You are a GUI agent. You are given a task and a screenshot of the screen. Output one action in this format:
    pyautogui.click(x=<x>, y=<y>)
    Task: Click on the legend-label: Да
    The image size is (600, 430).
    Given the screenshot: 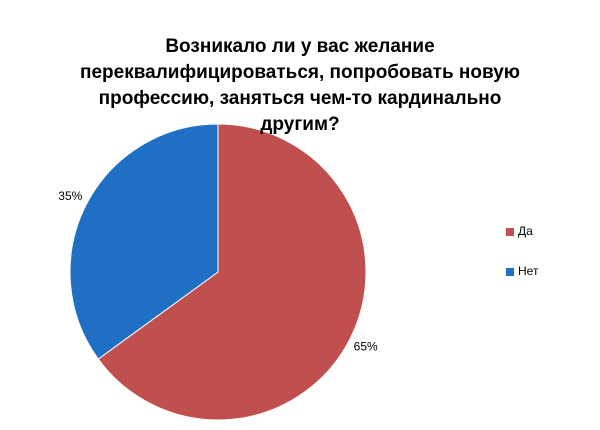 What is the action you would take?
    pyautogui.click(x=525, y=231)
    